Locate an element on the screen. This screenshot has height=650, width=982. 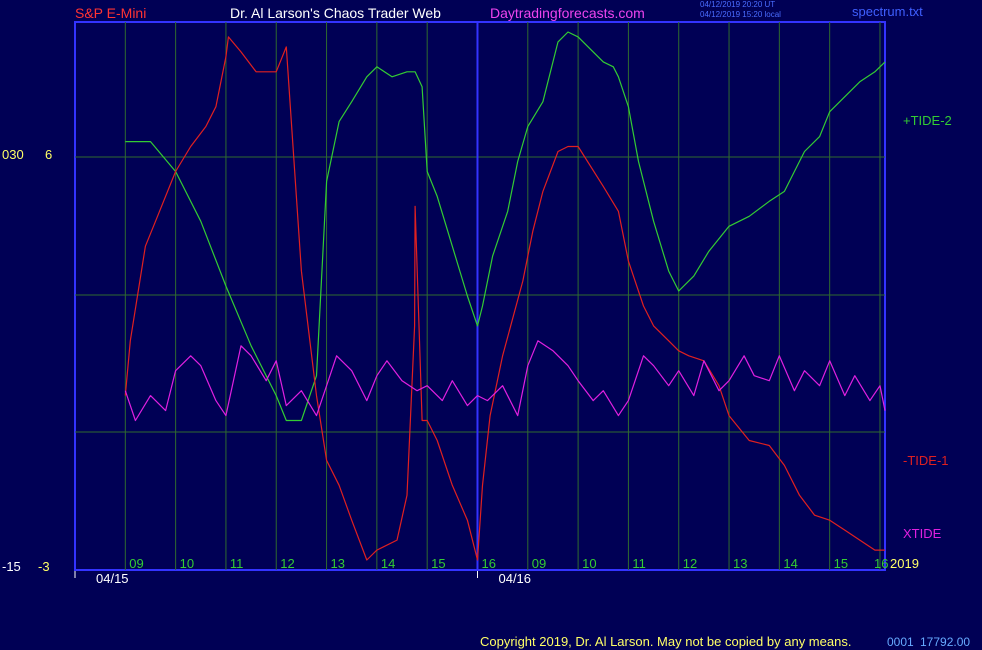
y-label-upper-left: 030 is located at coordinates (13, 154).